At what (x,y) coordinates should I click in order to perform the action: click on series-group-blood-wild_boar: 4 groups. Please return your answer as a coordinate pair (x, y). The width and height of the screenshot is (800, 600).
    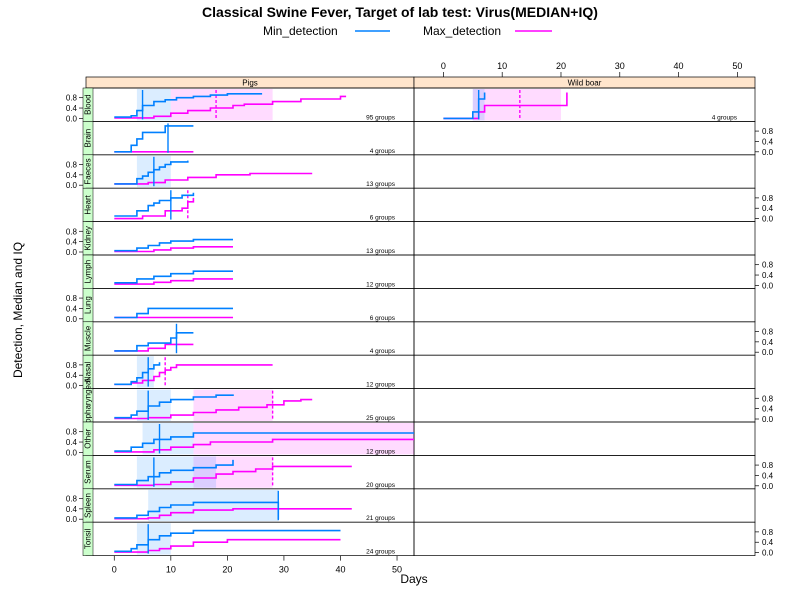
    Looking at the image, I should click on (590, 105).